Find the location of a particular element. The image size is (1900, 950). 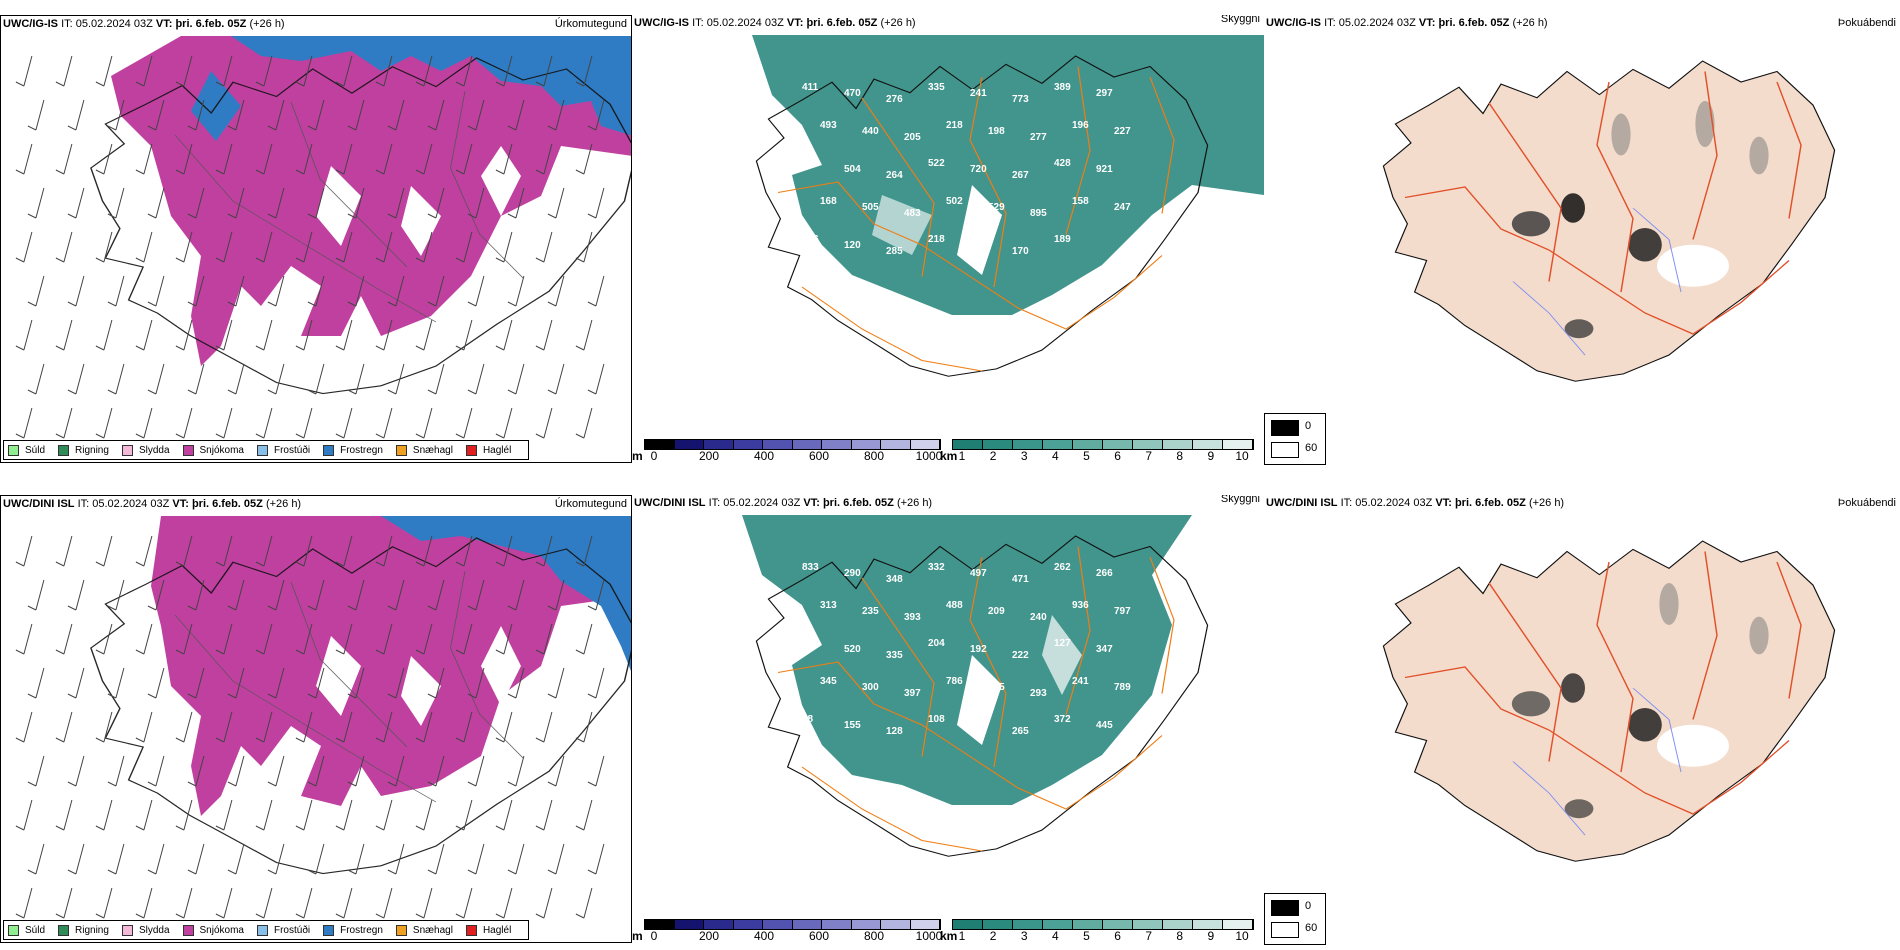

fog-label-0: 0 is located at coordinates (1308, 906).